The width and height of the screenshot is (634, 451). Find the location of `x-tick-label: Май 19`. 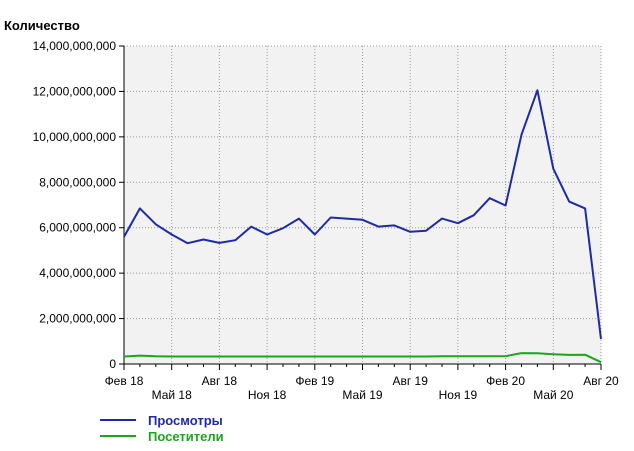

x-tick-label: Май 19 is located at coordinates (362, 395).